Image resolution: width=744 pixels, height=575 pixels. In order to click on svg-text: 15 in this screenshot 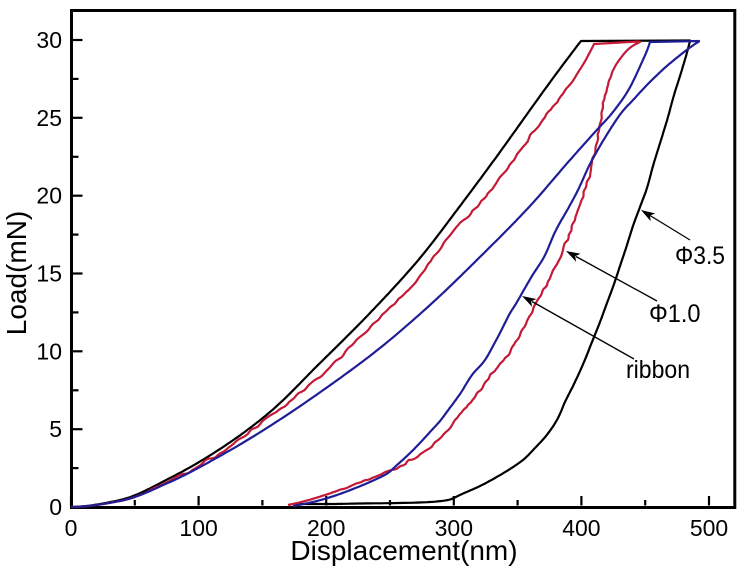, I will do `click(49, 274)`.